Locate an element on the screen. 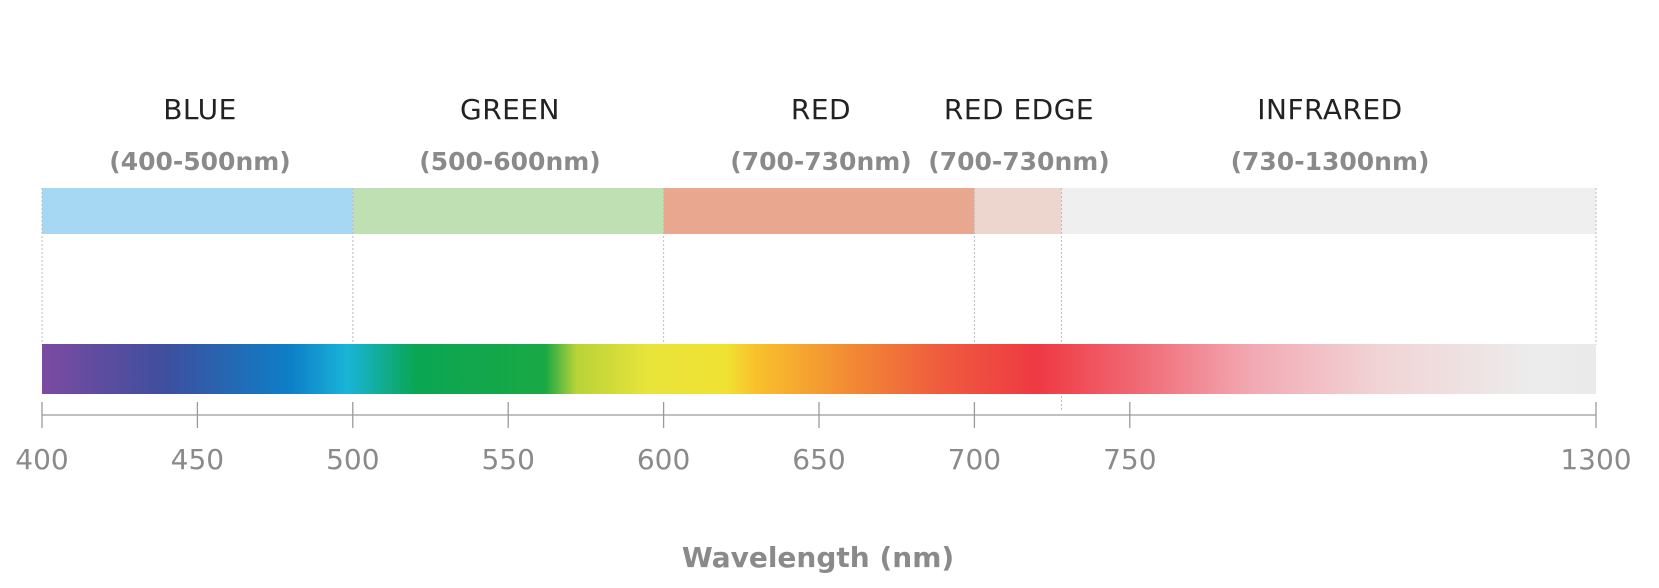 The width and height of the screenshot is (1659, 588). band-block-infrared is located at coordinates (1328, 211).